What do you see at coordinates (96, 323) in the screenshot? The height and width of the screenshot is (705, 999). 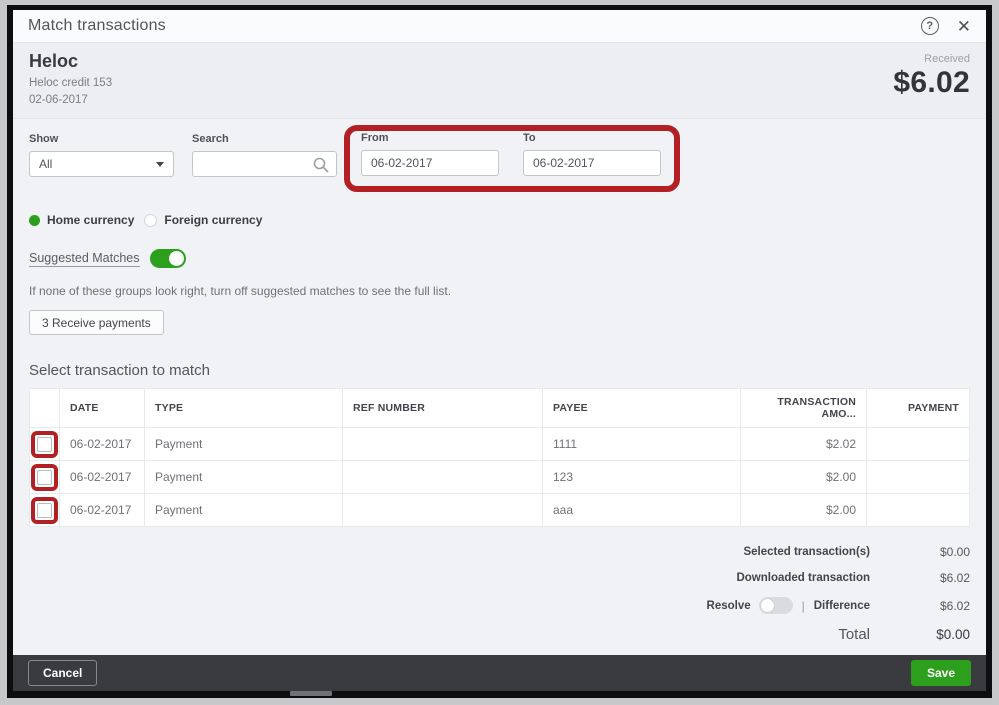 I see `receive-payments-group-button: 3 Receive payments` at bounding box center [96, 323].